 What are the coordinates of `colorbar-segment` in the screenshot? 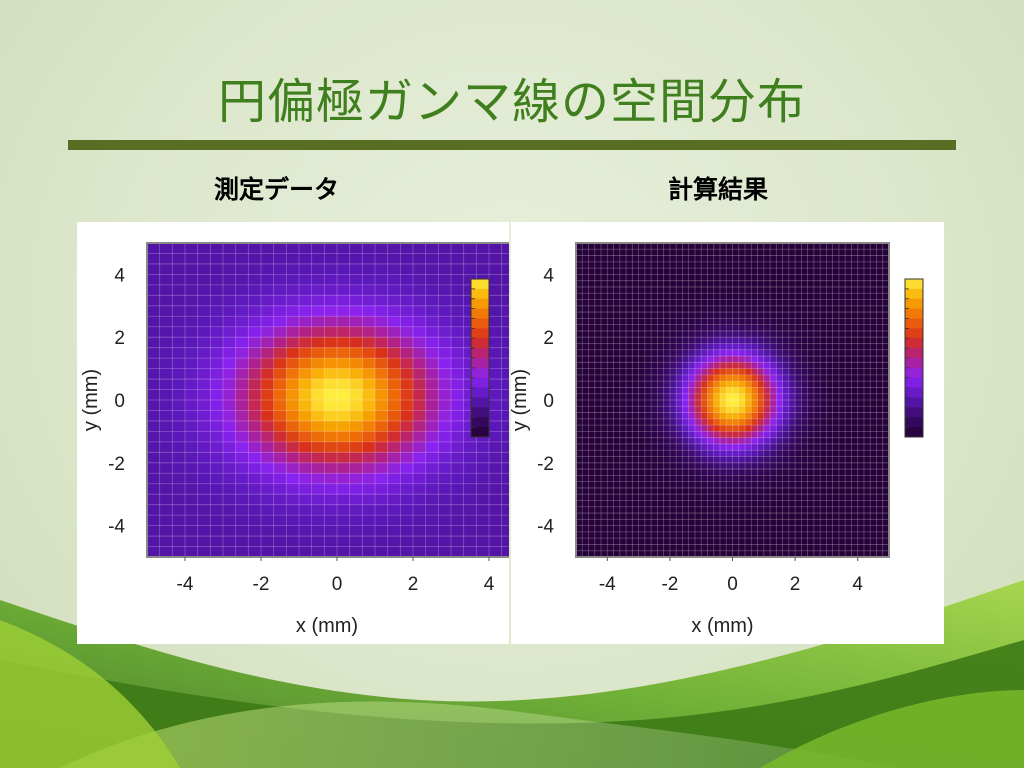 It's located at (914, 313).